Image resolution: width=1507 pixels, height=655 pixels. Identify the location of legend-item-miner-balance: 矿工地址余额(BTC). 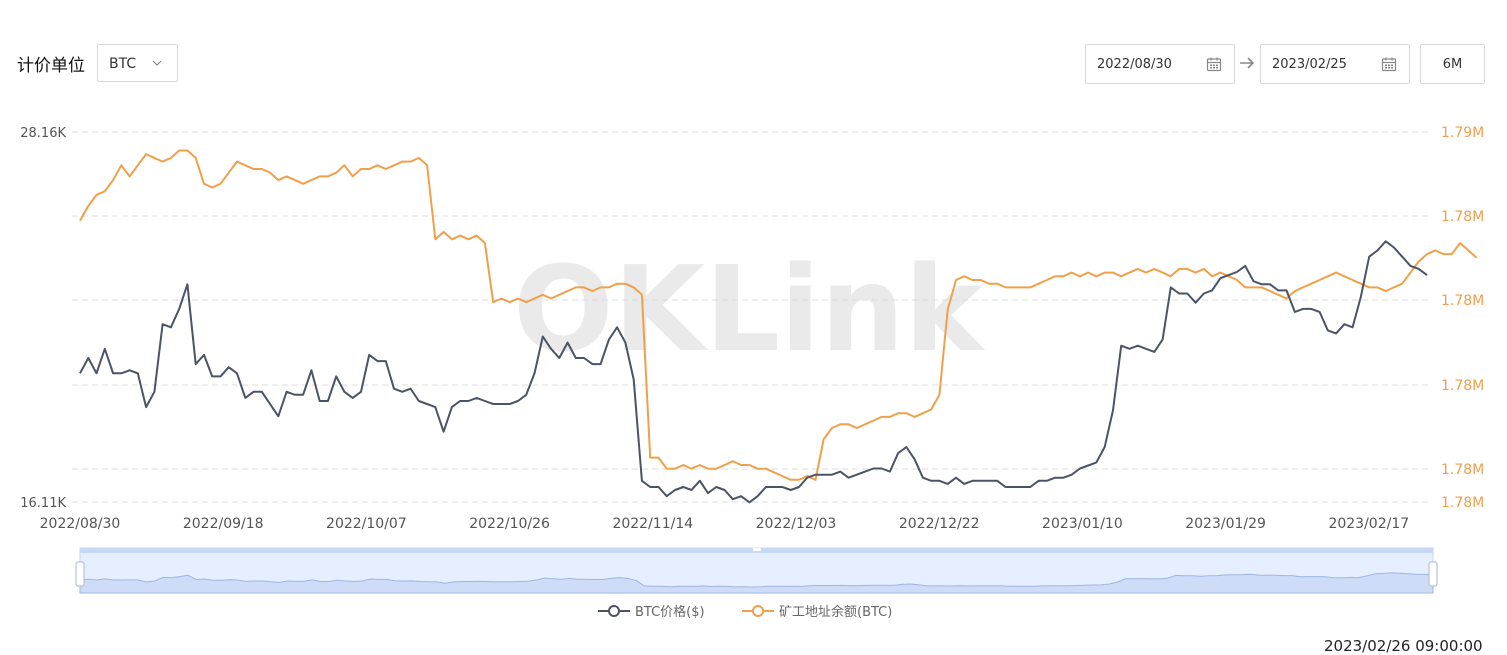
(817, 612).